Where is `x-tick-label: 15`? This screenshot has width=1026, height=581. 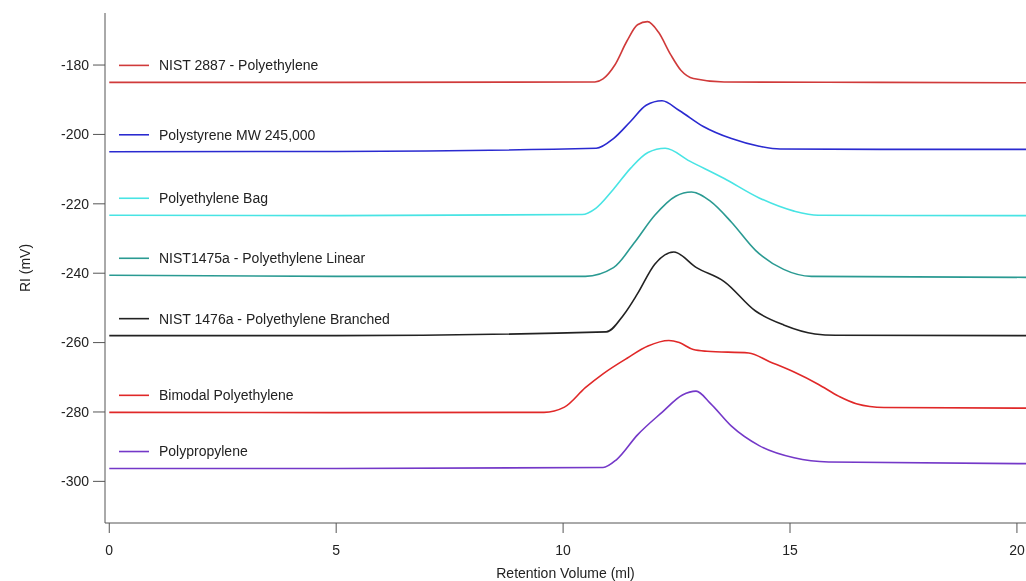 x-tick-label: 15 is located at coordinates (790, 550).